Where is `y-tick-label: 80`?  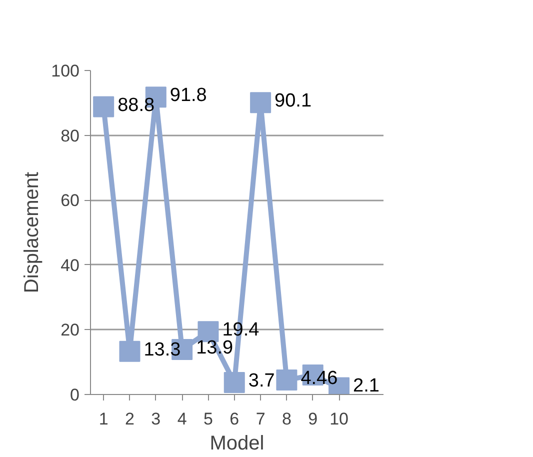 y-tick-label: 80 is located at coordinates (70, 136).